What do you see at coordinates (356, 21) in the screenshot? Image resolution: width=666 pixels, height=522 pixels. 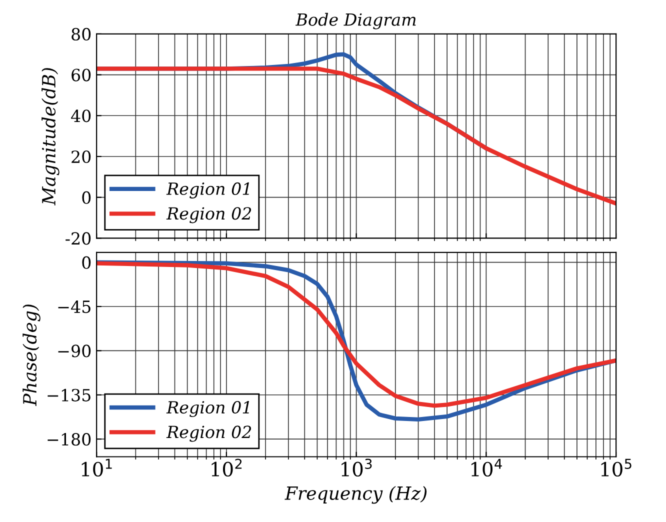 I see `chart-title: Bode Diagram` at bounding box center [356, 21].